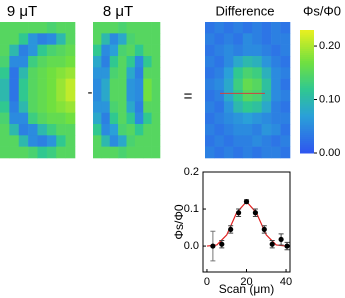 The height and width of the screenshot is (298, 345). What do you see at coordinates (22, 11) in the screenshot?
I see `panel-title: 9 μT` at bounding box center [22, 11].